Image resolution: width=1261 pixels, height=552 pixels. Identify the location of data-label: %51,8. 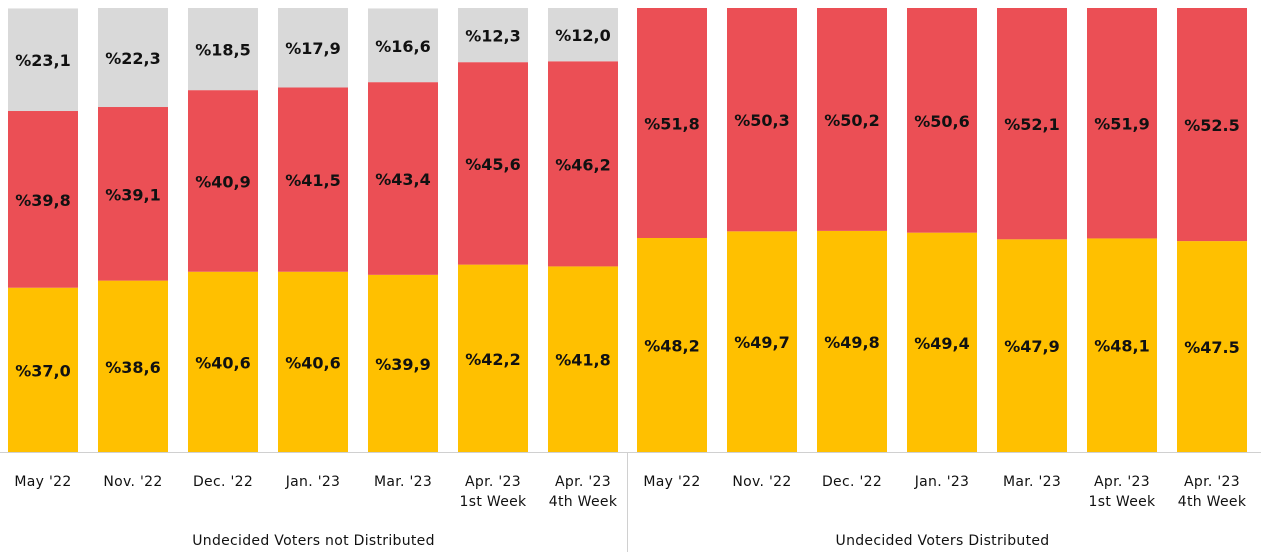
(672, 123).